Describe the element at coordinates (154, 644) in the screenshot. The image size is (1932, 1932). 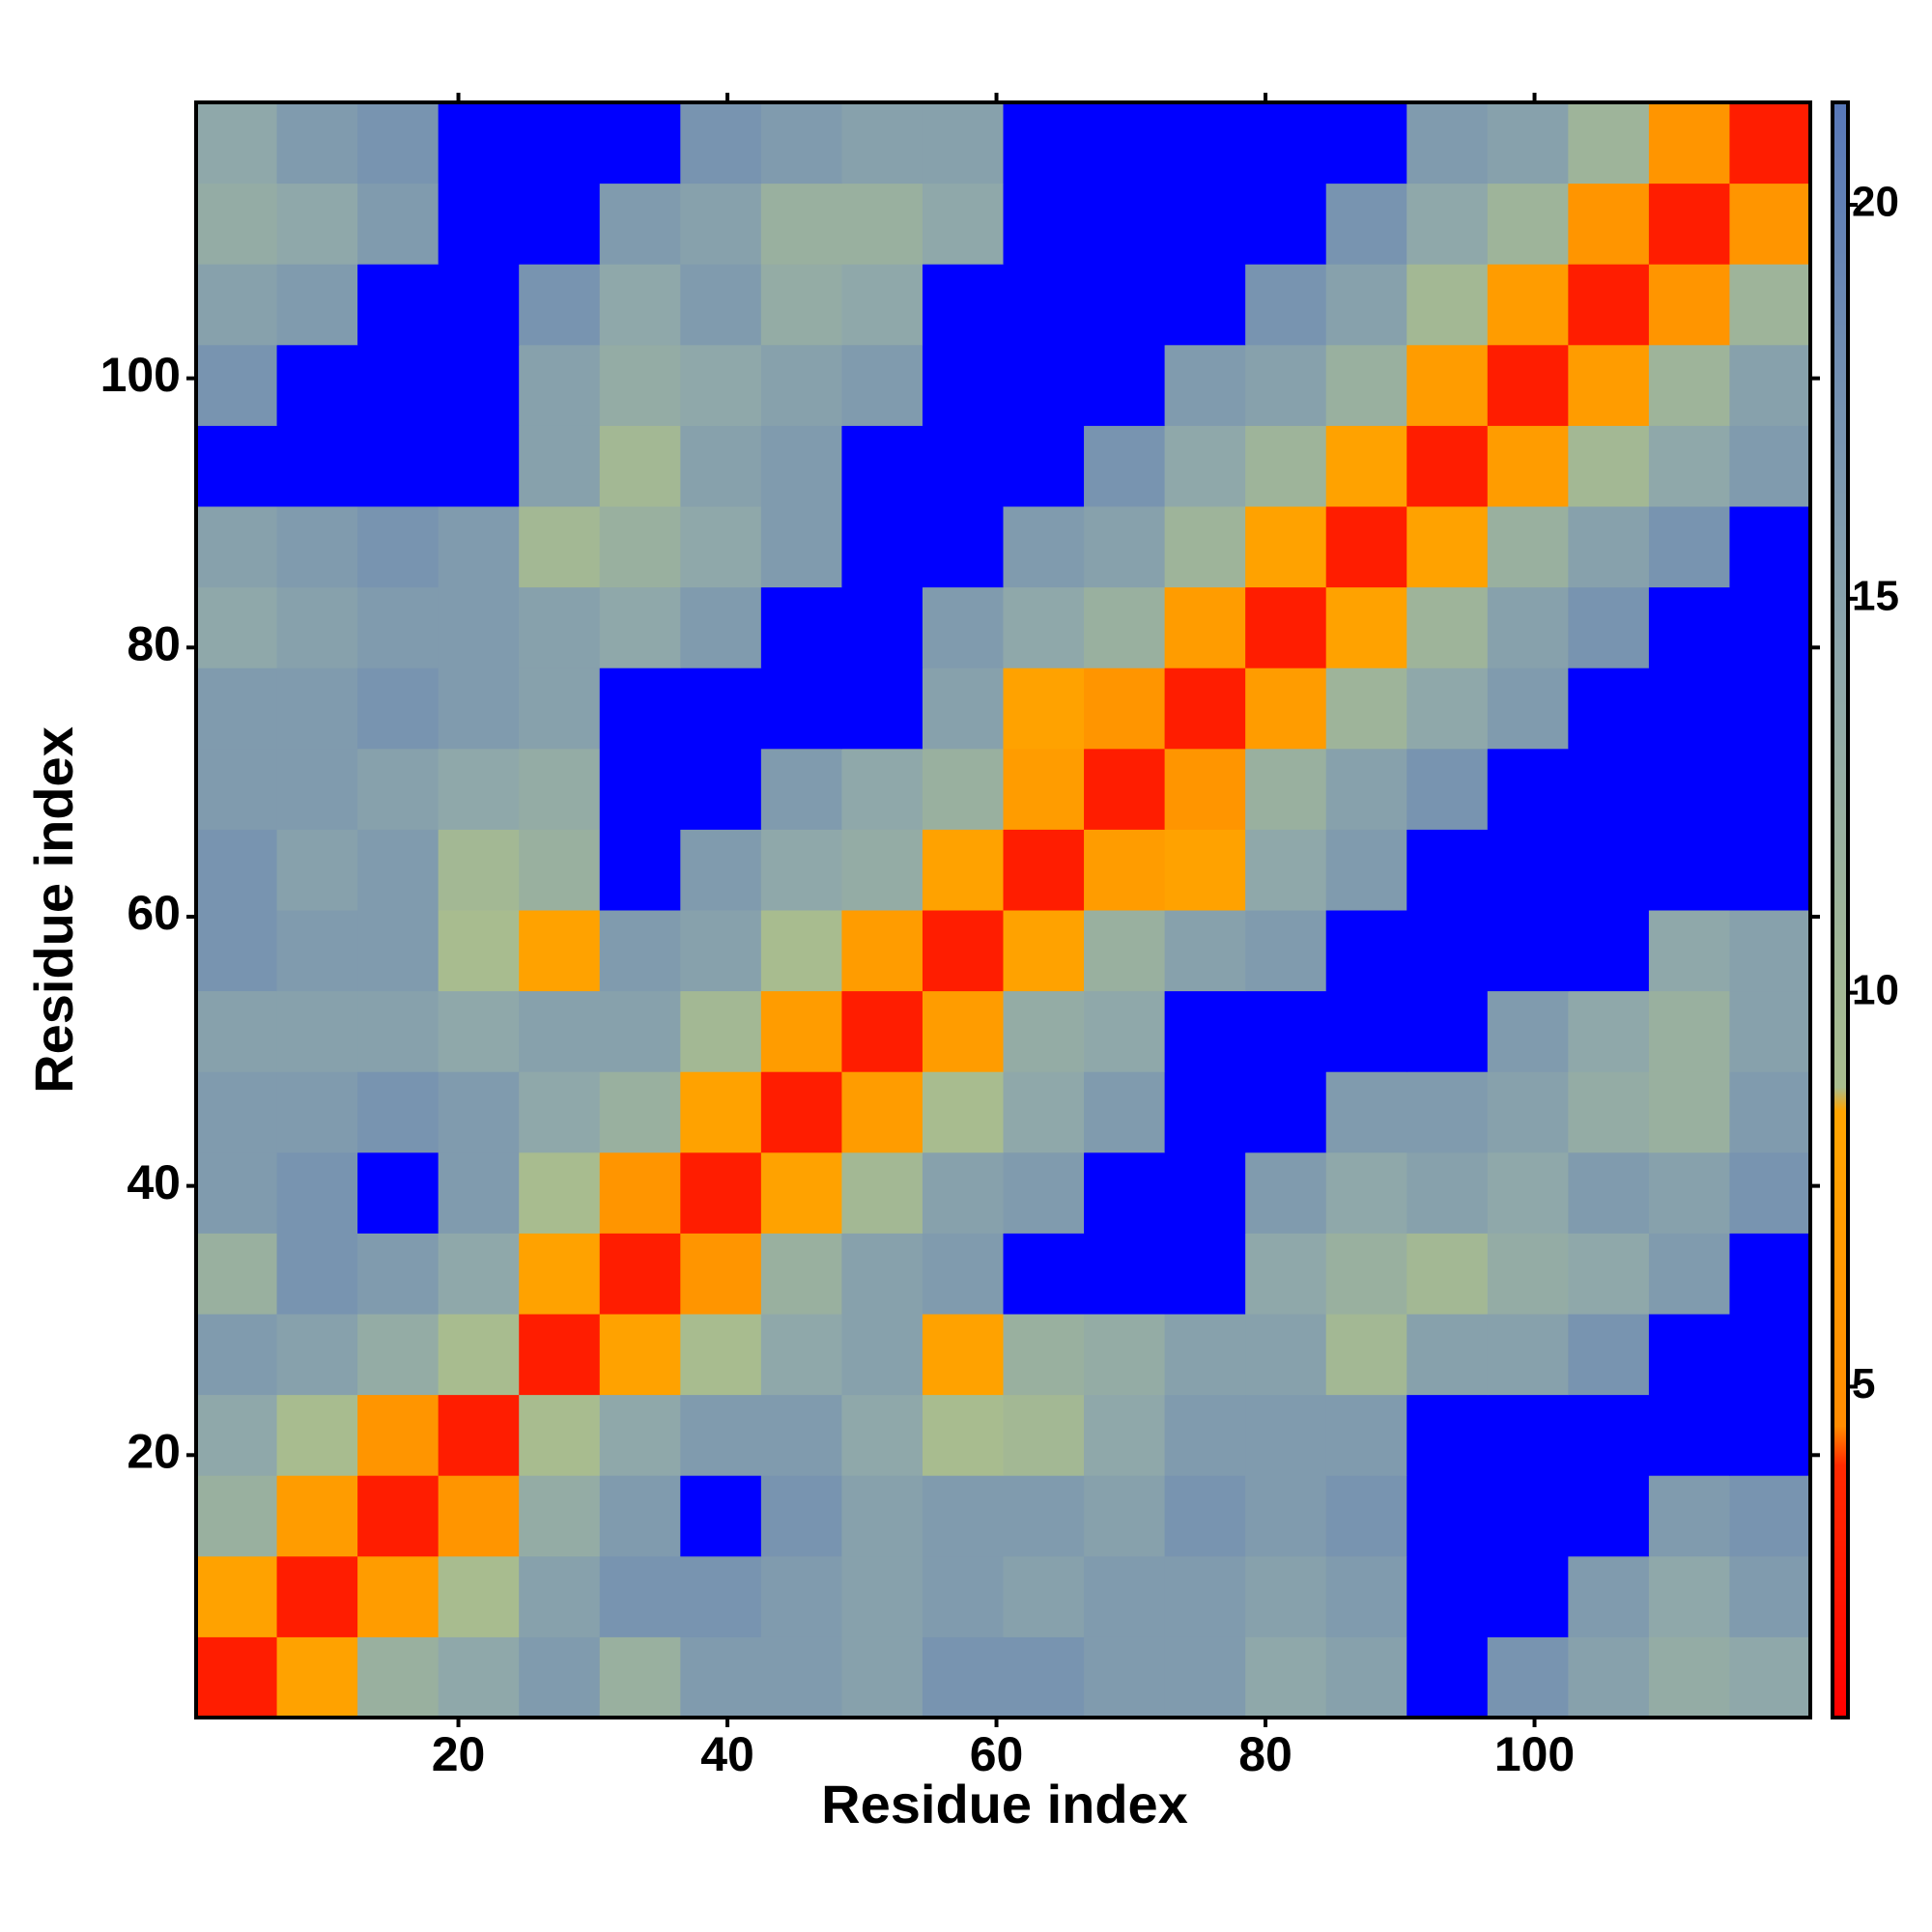
I see `y-tick-label: 80` at that location.